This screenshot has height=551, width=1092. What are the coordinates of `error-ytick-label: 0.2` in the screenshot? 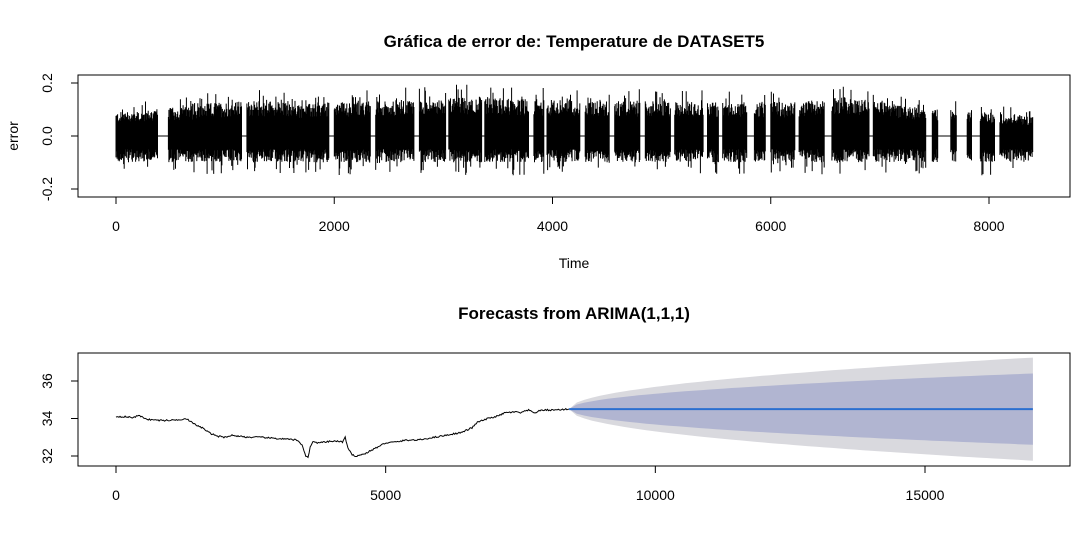 It's located at (47, 83).